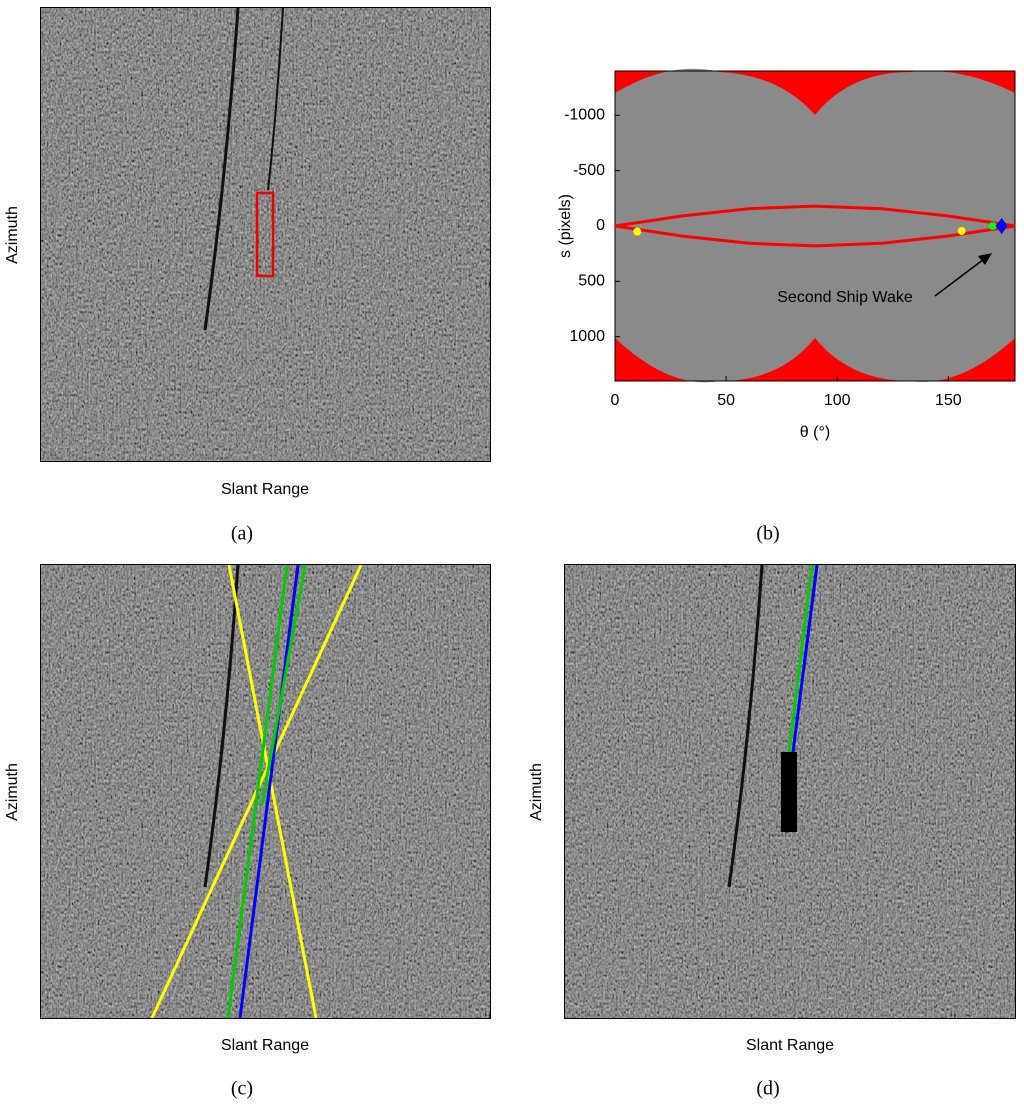 The image size is (1024, 1114). What do you see at coordinates (565, 226) in the screenshot?
I see `y-label: s (pixels)` at bounding box center [565, 226].